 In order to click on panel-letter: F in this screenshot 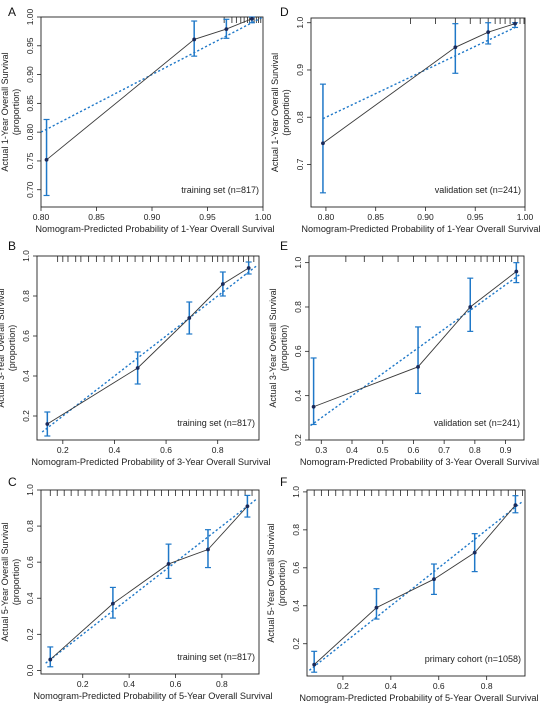, I will do `click(283, 482)`.